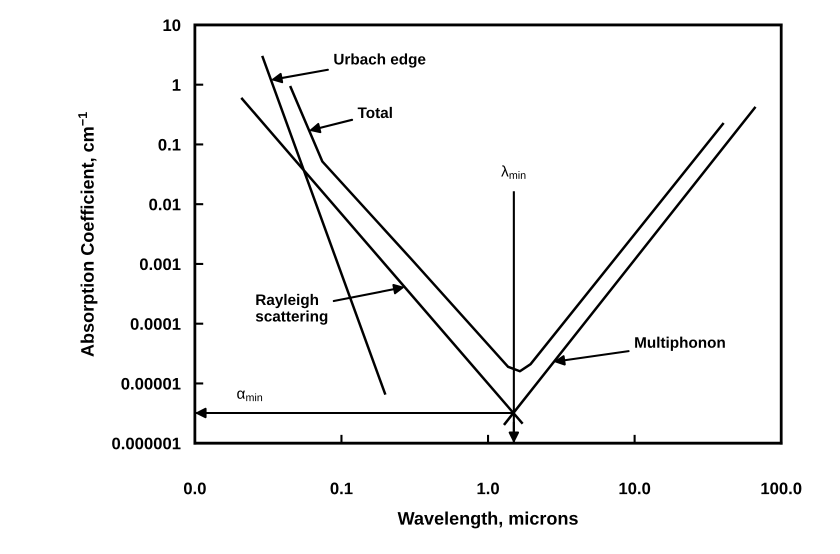 Image resolution: width=840 pixels, height=554 pixels. I want to click on annotation: Total, so click(375, 112).